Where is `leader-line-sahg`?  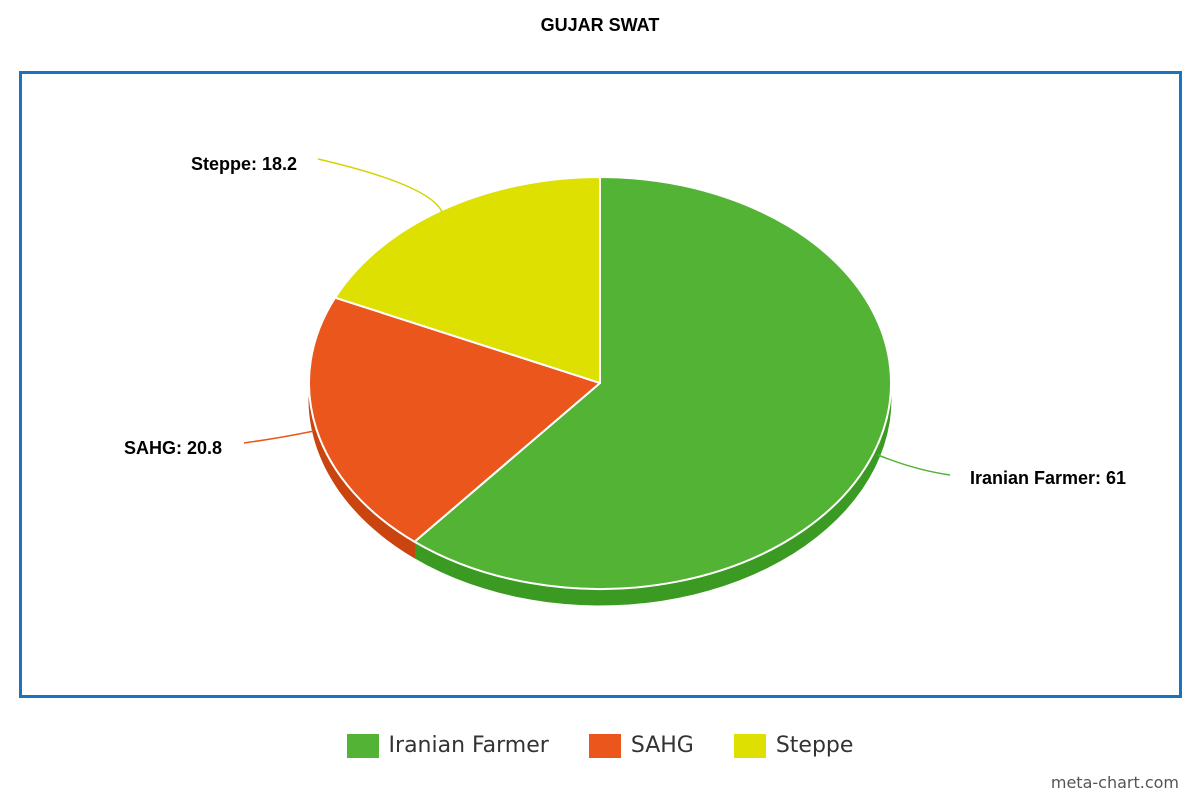 leader-line-sahg is located at coordinates (279, 437).